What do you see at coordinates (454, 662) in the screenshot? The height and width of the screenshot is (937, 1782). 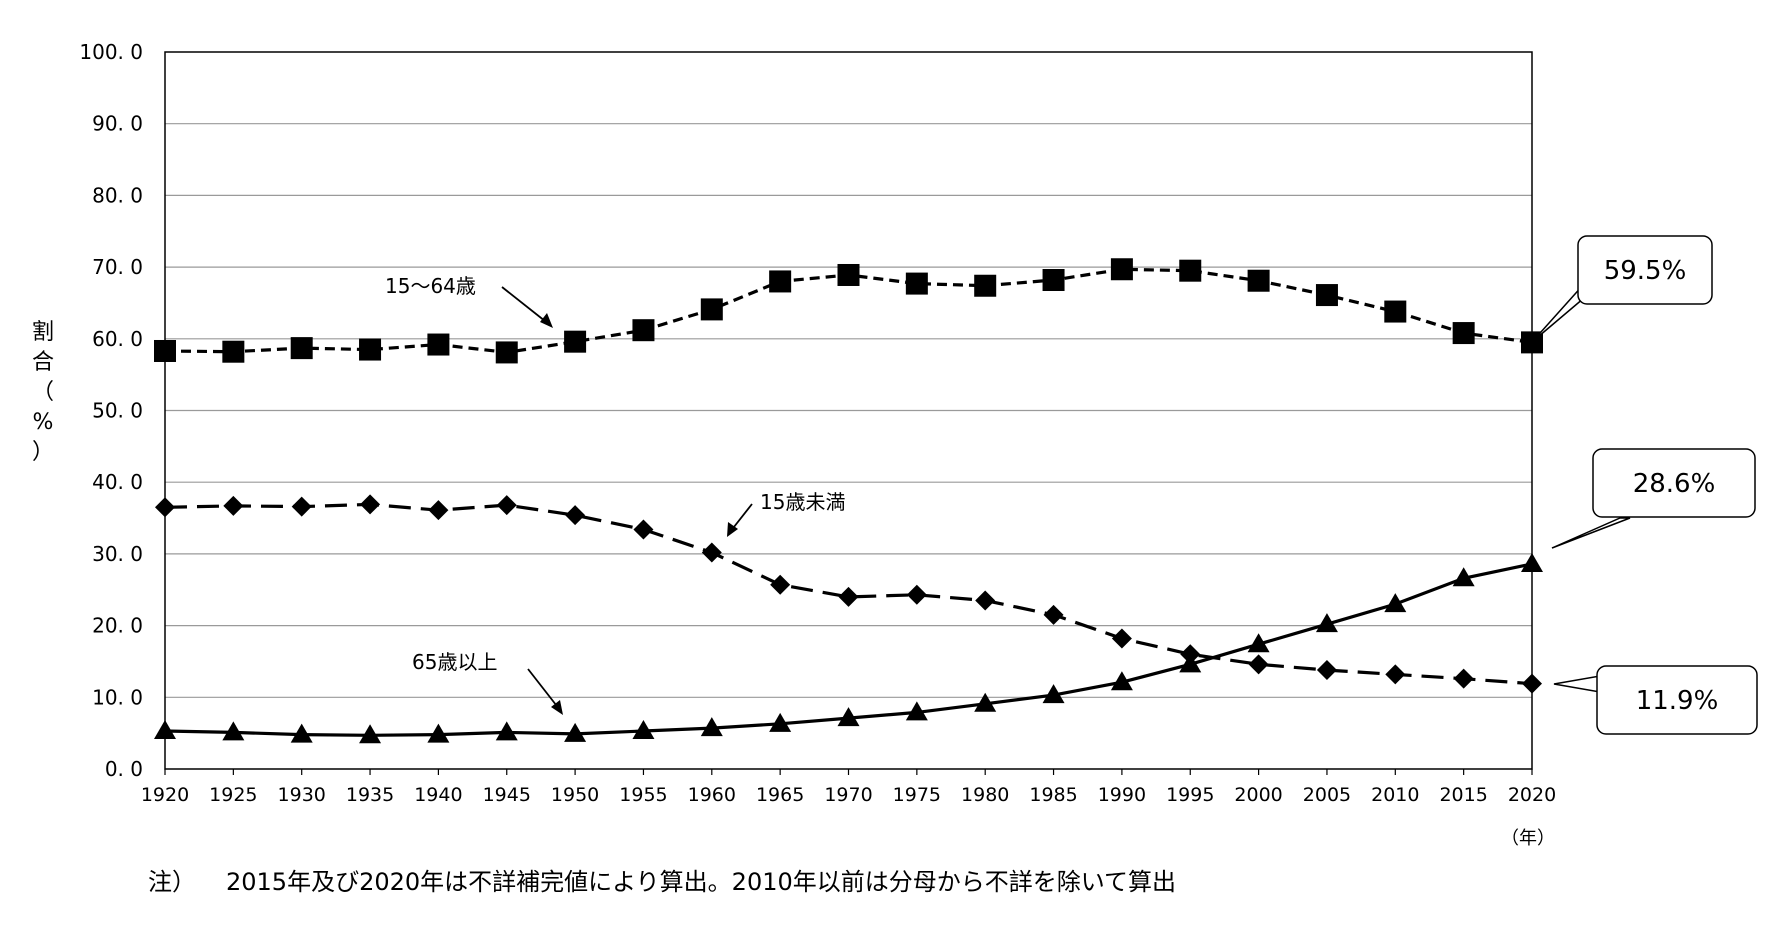 I see `series-label-65-over: 65歳以上` at bounding box center [454, 662].